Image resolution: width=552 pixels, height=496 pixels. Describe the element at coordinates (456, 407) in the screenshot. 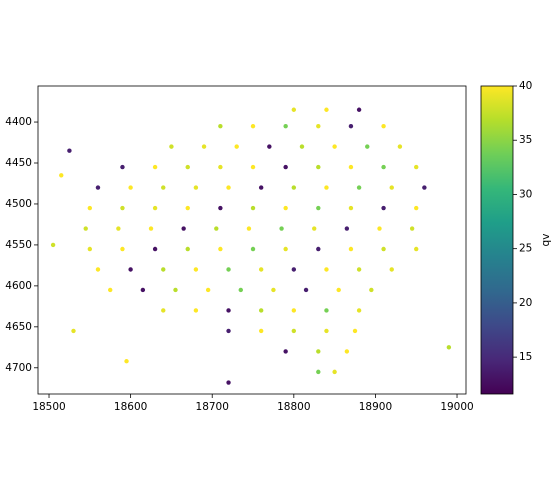

I see `x-tick-label: 19000` at that location.